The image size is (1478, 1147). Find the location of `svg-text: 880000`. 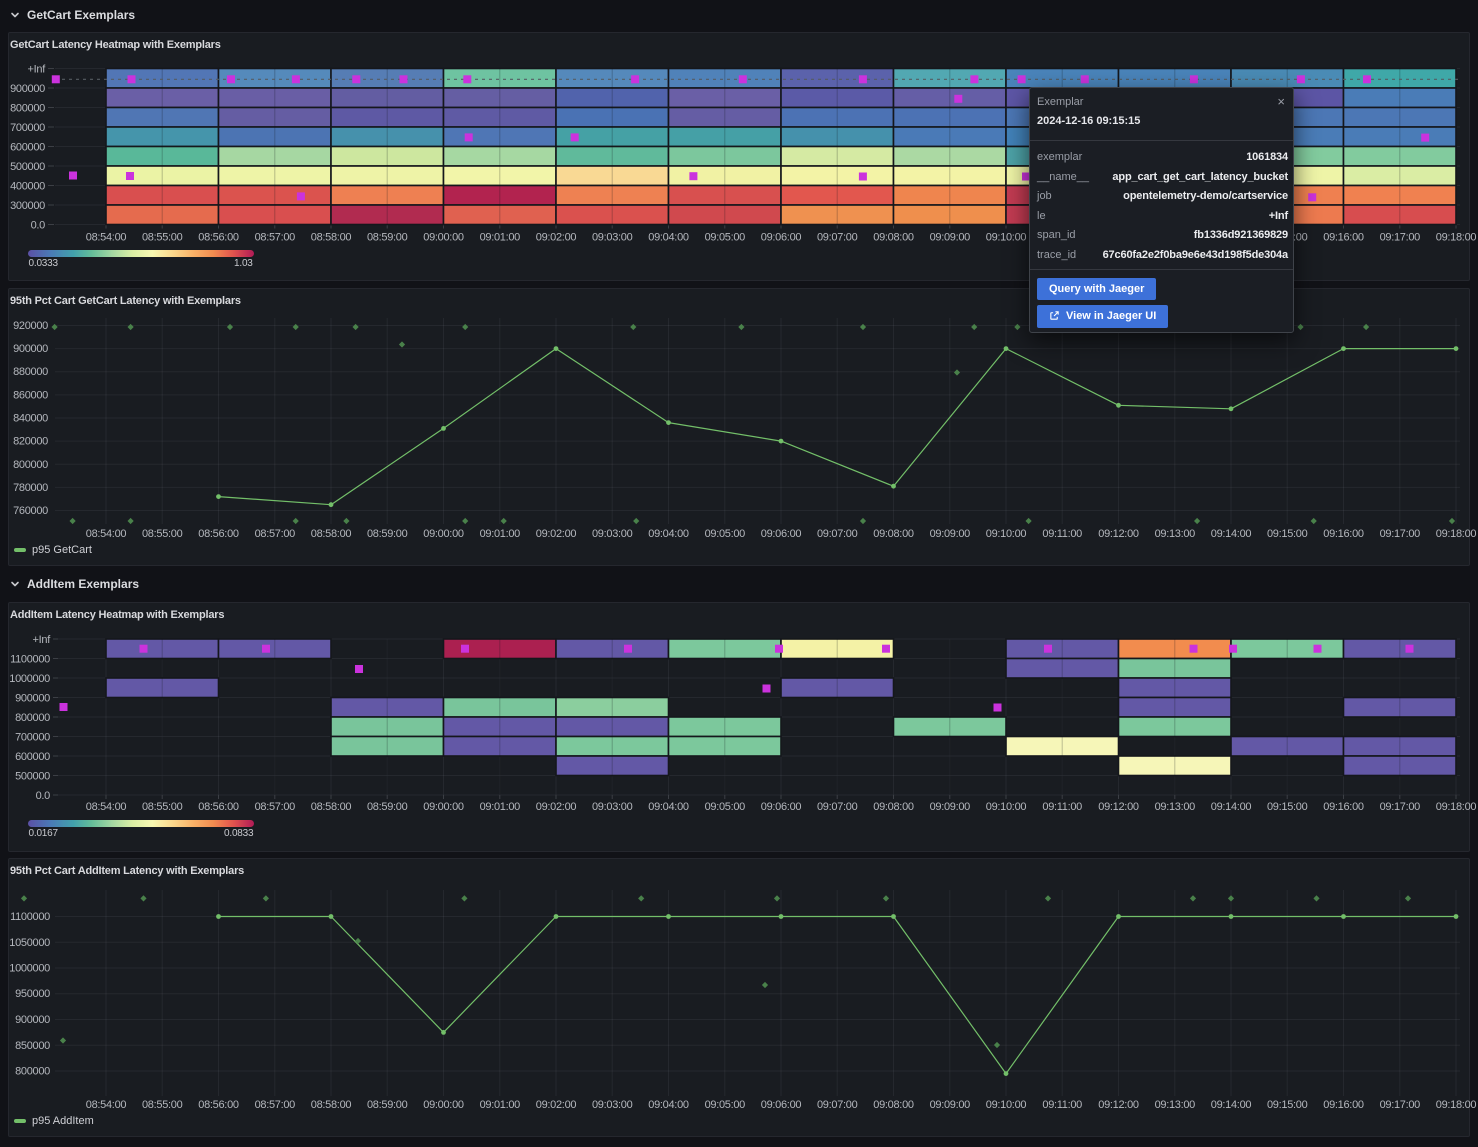

svg-text: 880000 is located at coordinates (30, 372).